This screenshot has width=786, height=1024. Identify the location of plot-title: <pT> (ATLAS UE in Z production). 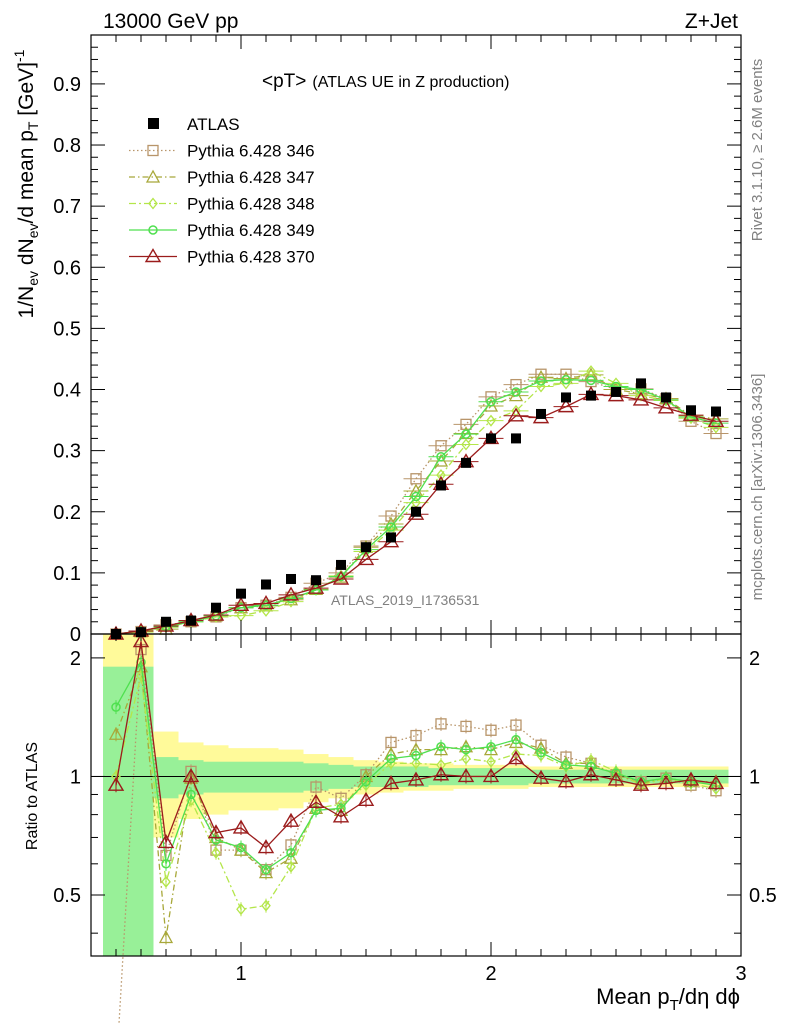
(385, 81).